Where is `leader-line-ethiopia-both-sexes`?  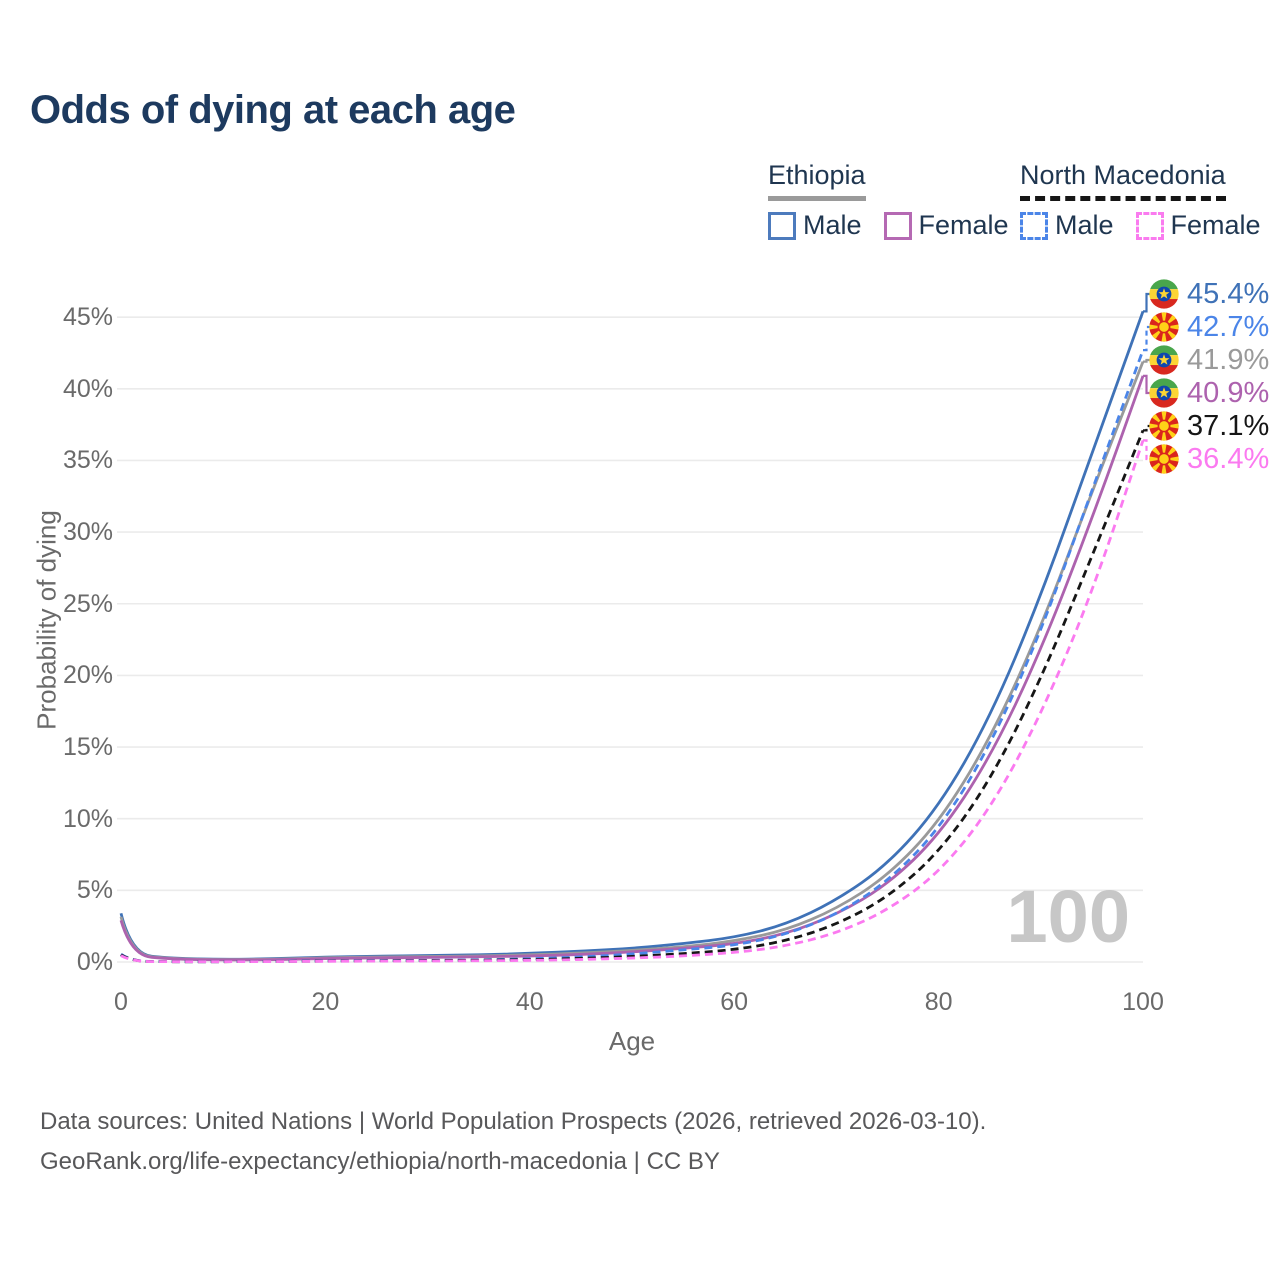
leader-line-ethiopia-both-sexes is located at coordinates (1146, 360).